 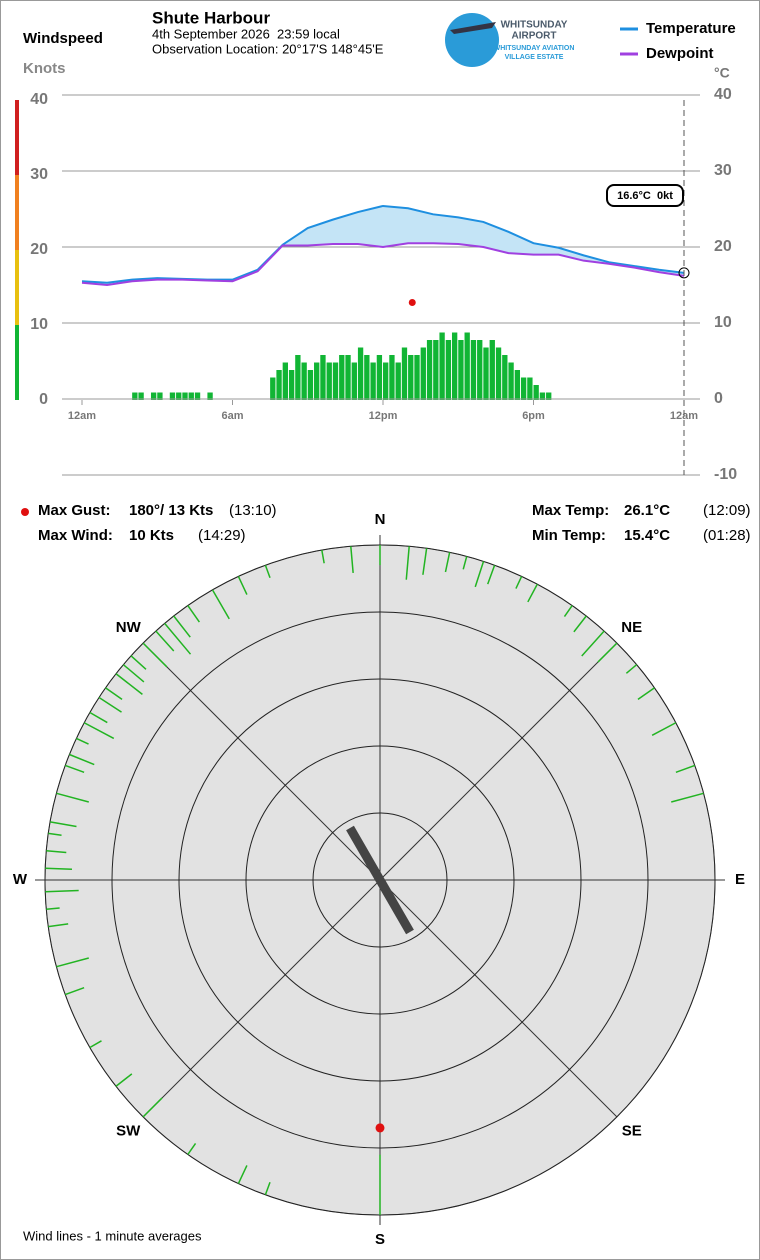 What do you see at coordinates (383, 416) in the screenshot?
I see `x-tick-label: 12pm` at bounding box center [383, 416].